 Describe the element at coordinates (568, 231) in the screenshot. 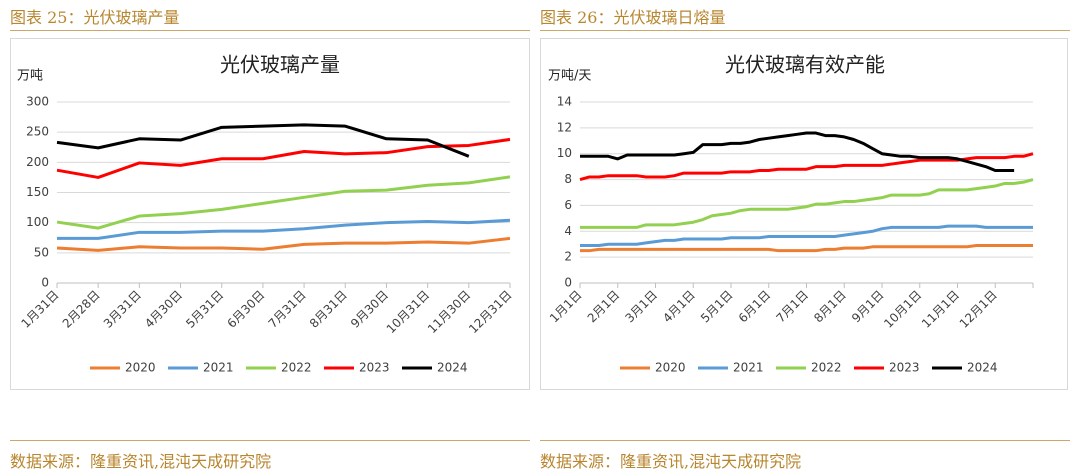

I see `y-tick-label: 4` at that location.